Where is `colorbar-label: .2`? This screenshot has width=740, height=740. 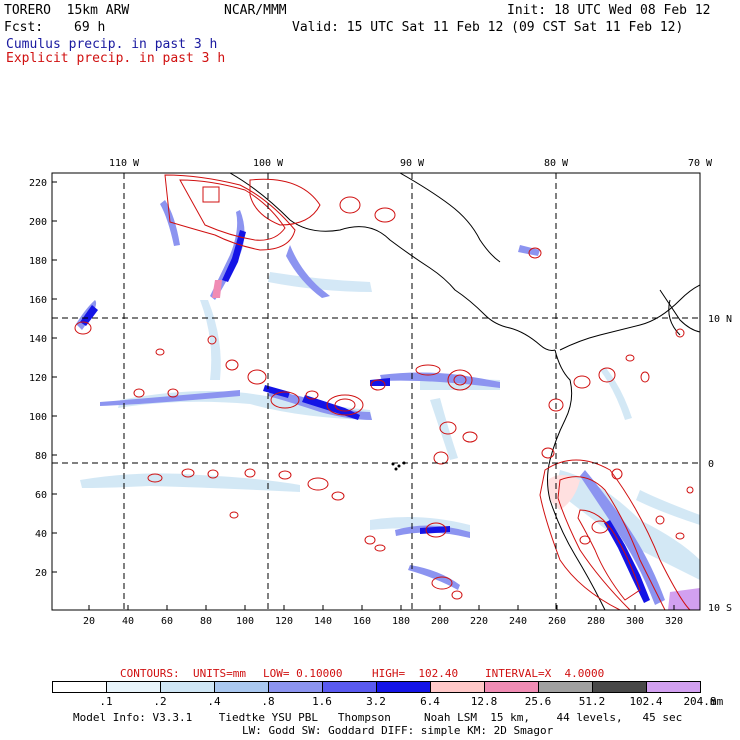
colorbar-label: .2 is located at coordinates (160, 701).